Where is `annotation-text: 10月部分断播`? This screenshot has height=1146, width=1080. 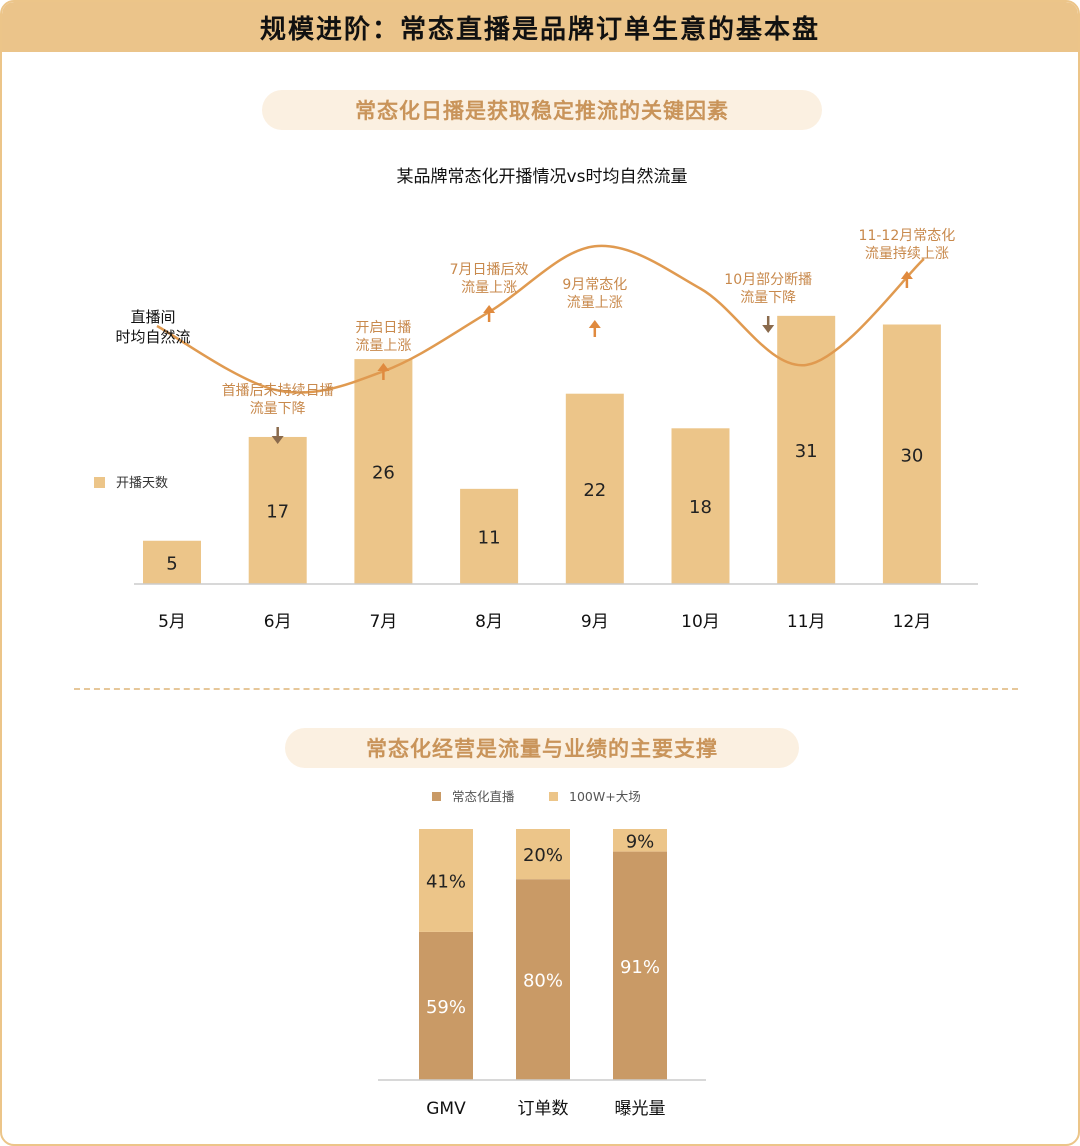
annotation-text: 10月部分断播 is located at coordinates (768, 280).